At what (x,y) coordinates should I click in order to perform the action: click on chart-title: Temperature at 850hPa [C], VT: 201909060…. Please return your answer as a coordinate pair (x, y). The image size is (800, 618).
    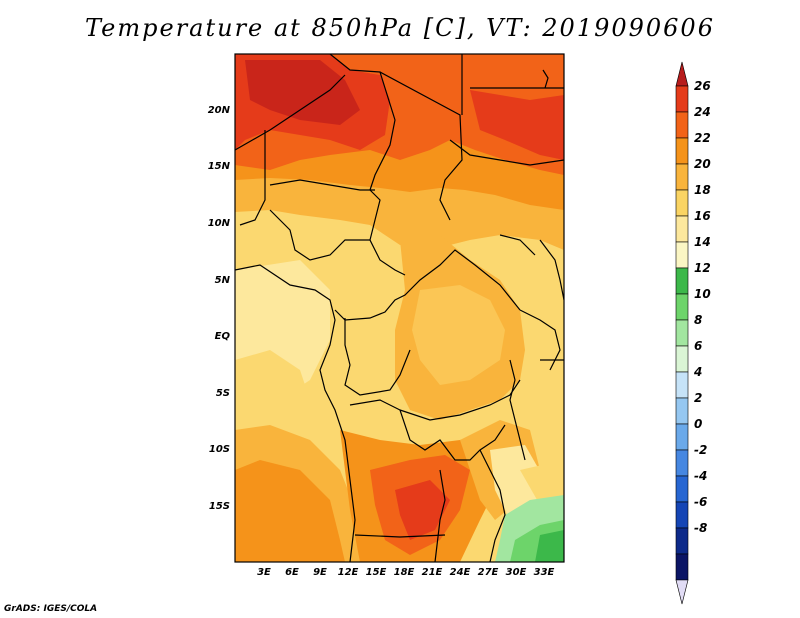
    Looking at the image, I should click on (400, 28).